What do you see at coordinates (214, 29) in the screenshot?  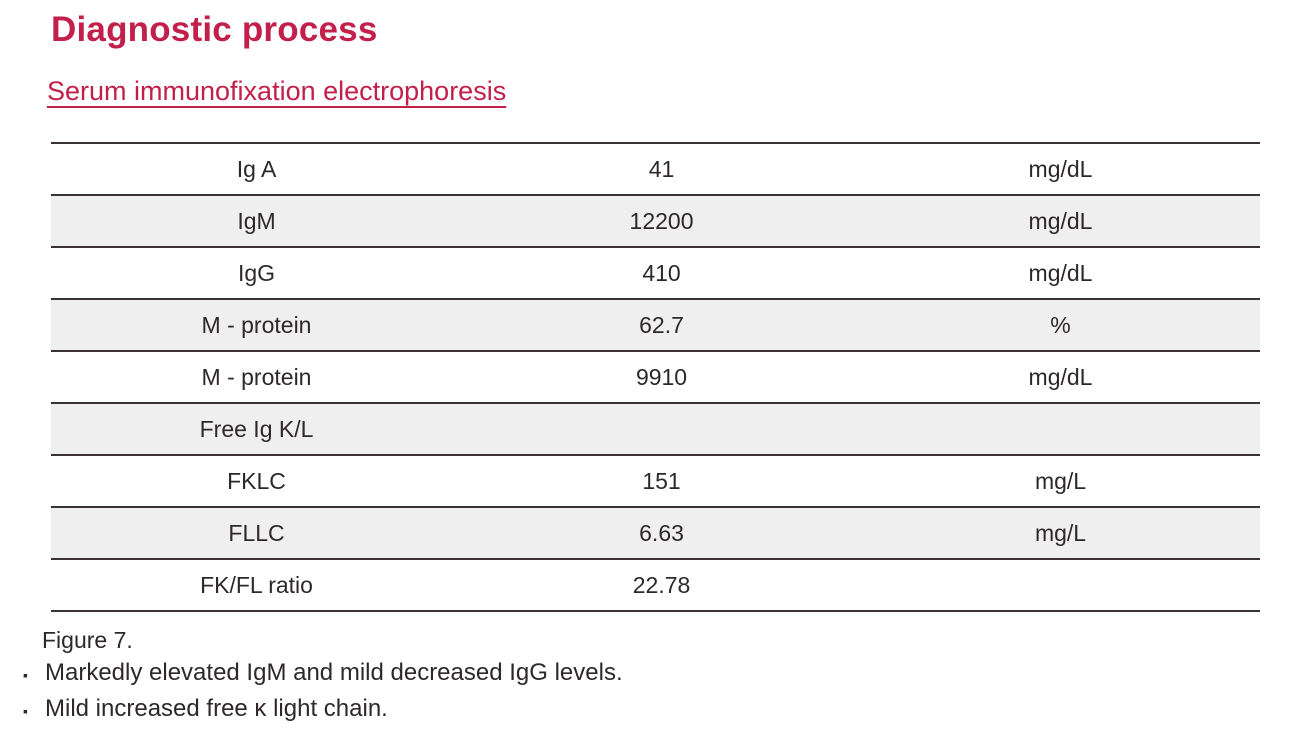 I see `page-title: Diagnostic process` at bounding box center [214, 29].